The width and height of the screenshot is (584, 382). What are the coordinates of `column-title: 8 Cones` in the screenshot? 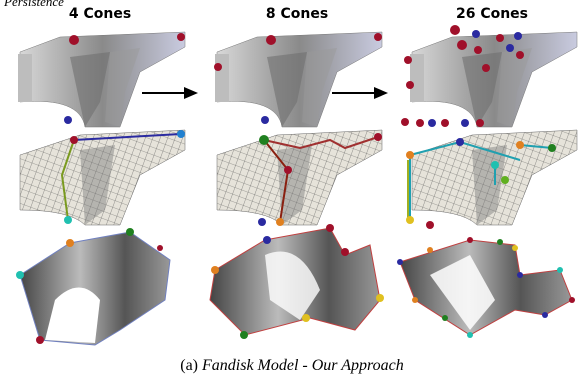 It's located at (297, 14).